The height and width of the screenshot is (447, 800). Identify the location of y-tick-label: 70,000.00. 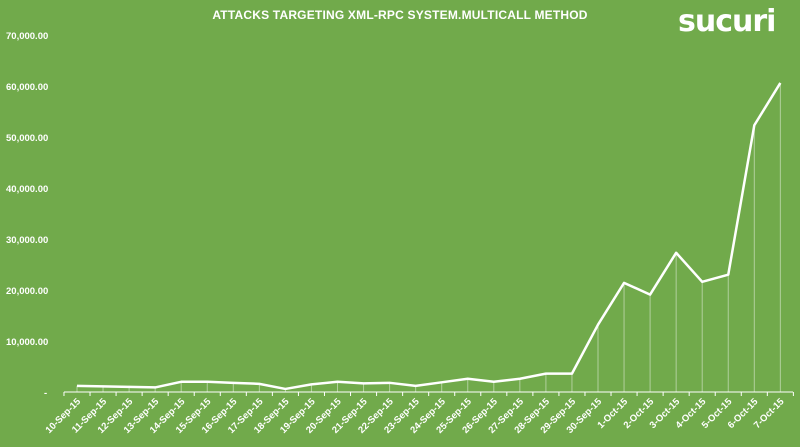
(27, 36).